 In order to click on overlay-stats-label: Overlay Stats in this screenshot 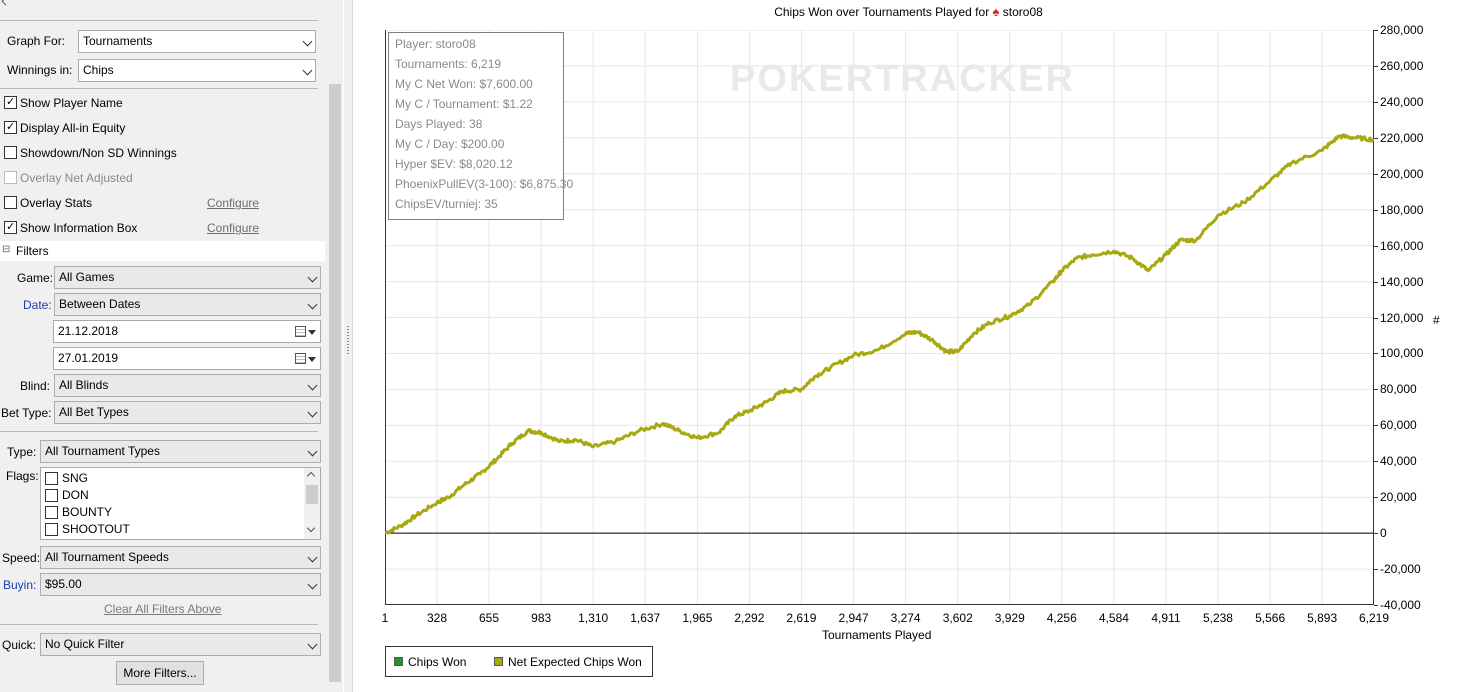, I will do `click(56, 203)`.